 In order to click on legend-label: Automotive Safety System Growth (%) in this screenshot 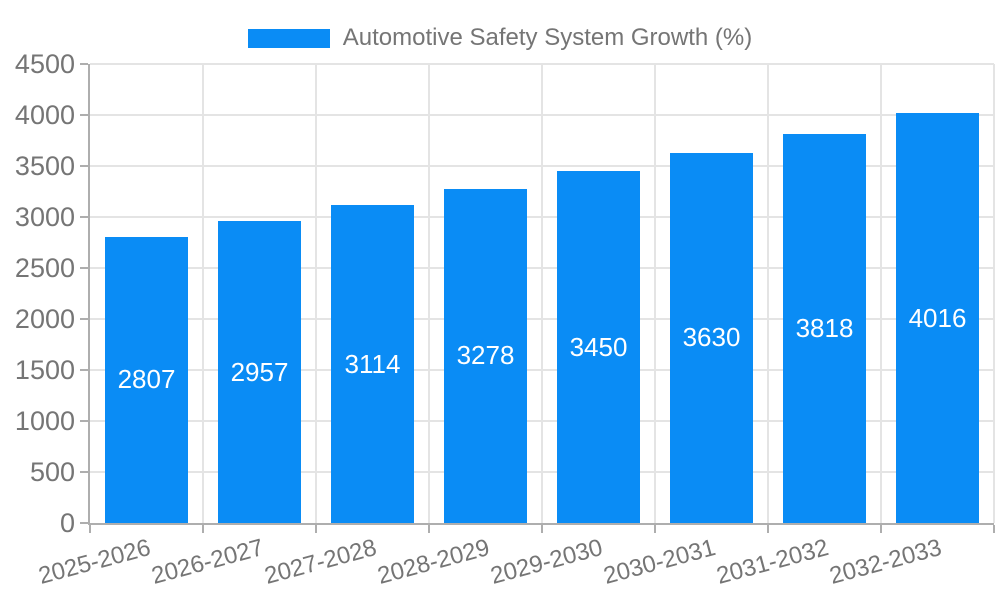, I will do `click(547, 37)`.